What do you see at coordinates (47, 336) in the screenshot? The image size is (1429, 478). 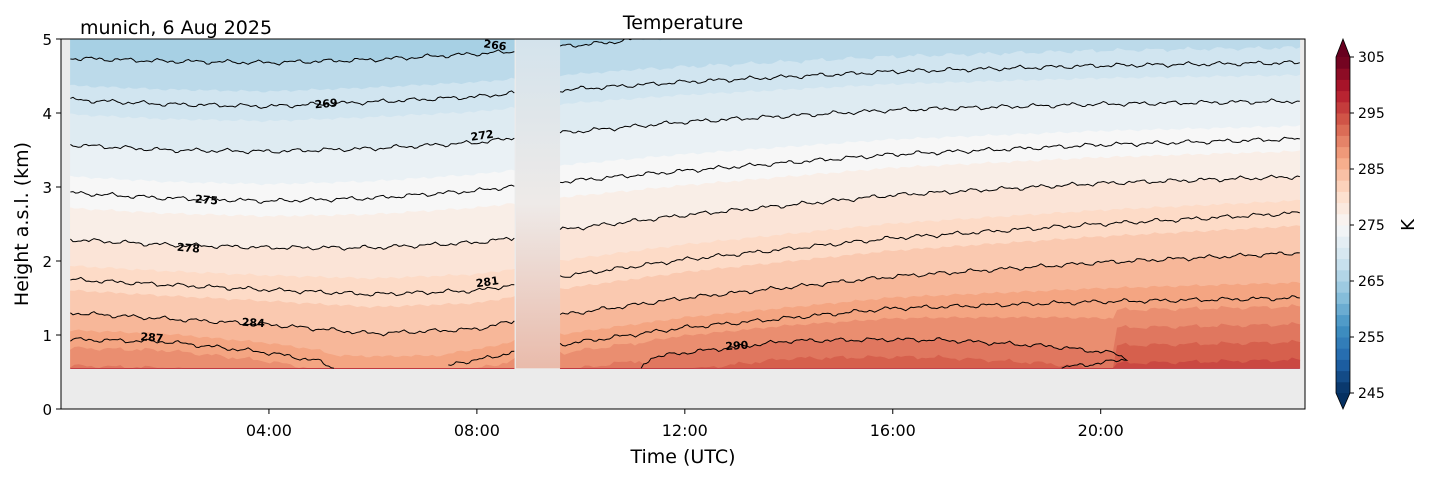 I see `y-tick-label: 1` at bounding box center [47, 336].